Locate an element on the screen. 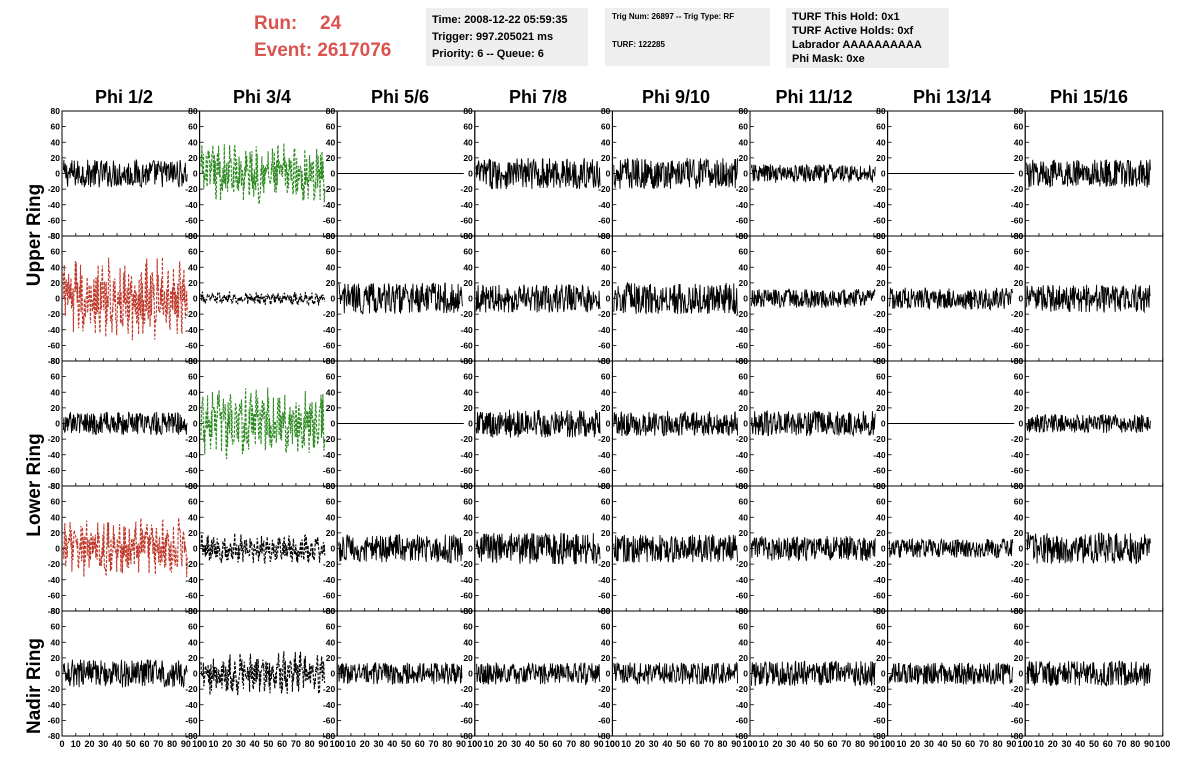 The image size is (1196, 772). turf-active-text: TURF Active Holds: 0xf is located at coordinates (853, 31).